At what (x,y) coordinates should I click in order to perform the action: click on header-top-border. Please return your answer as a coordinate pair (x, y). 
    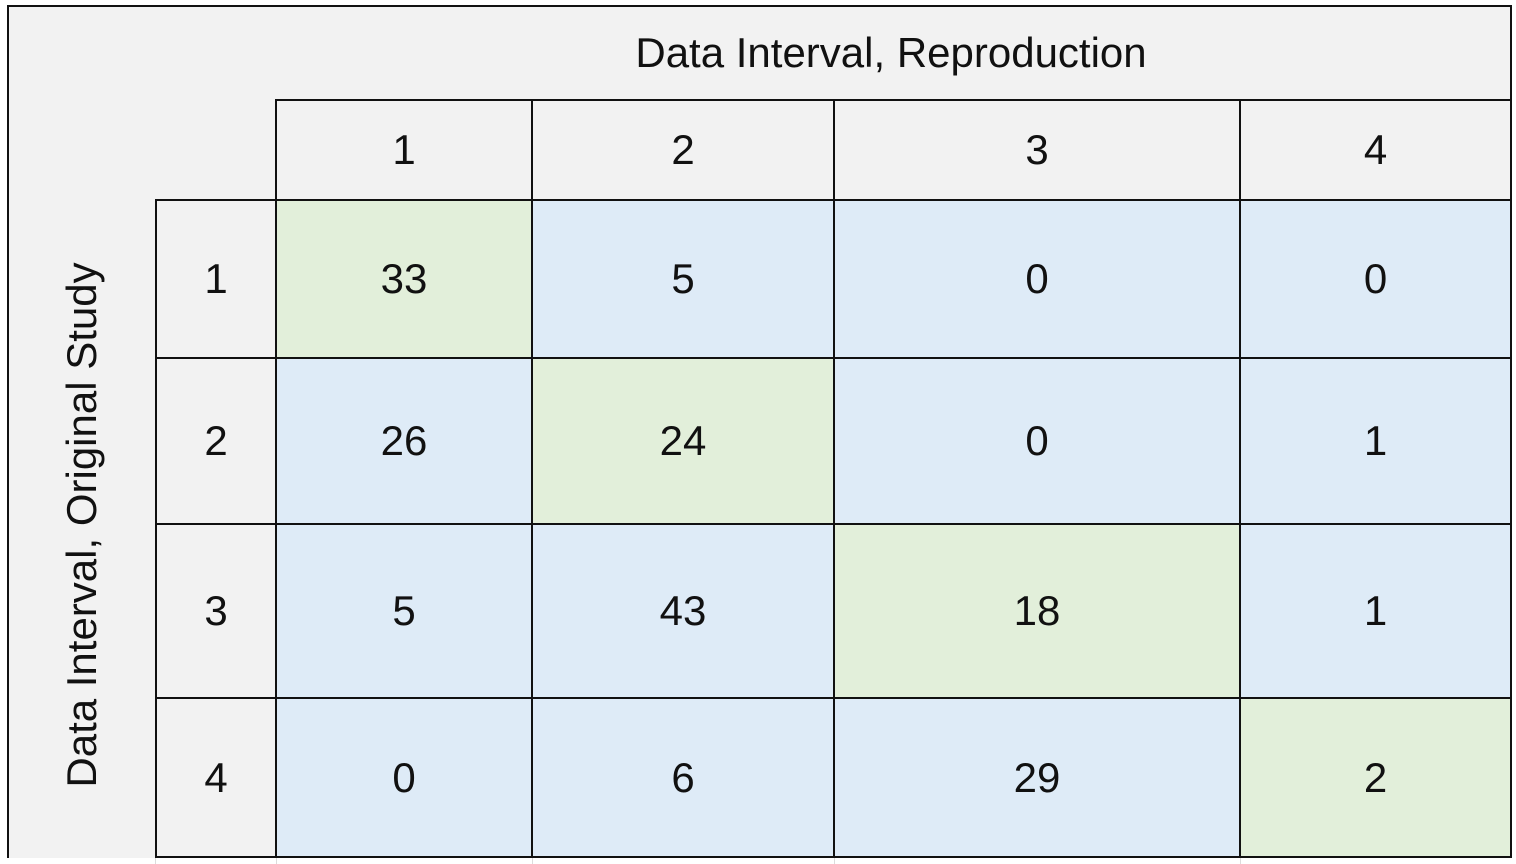
    Looking at the image, I should click on (893, 100).